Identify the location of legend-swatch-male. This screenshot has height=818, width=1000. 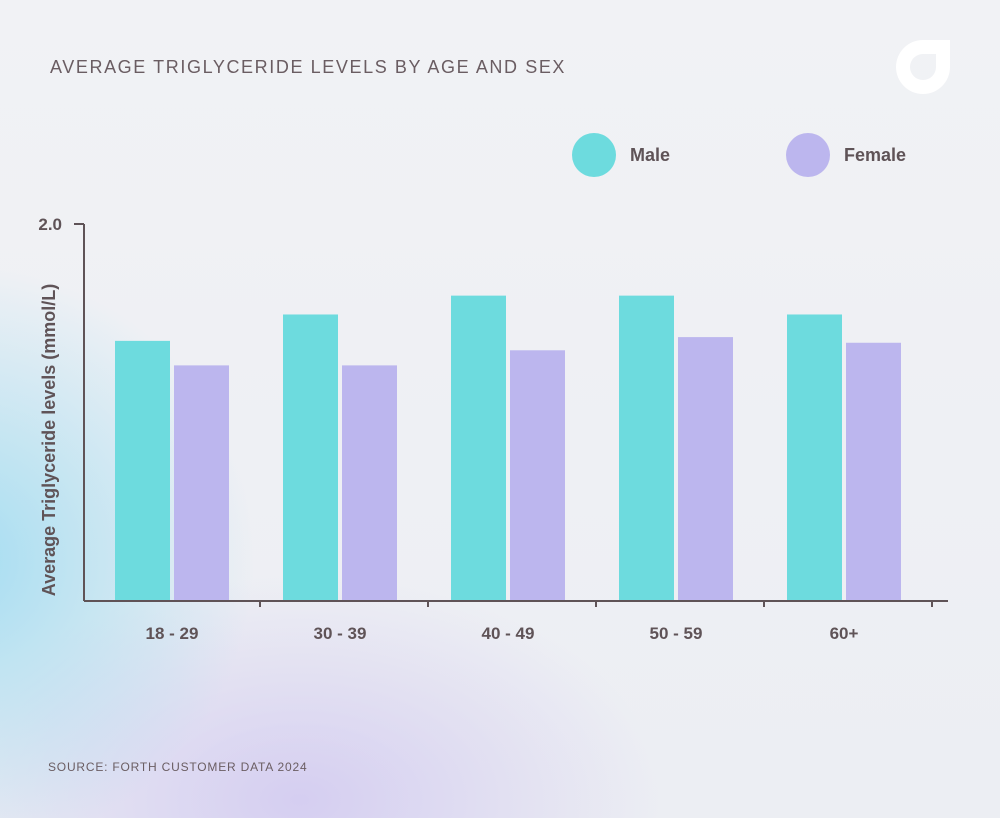
(594, 155).